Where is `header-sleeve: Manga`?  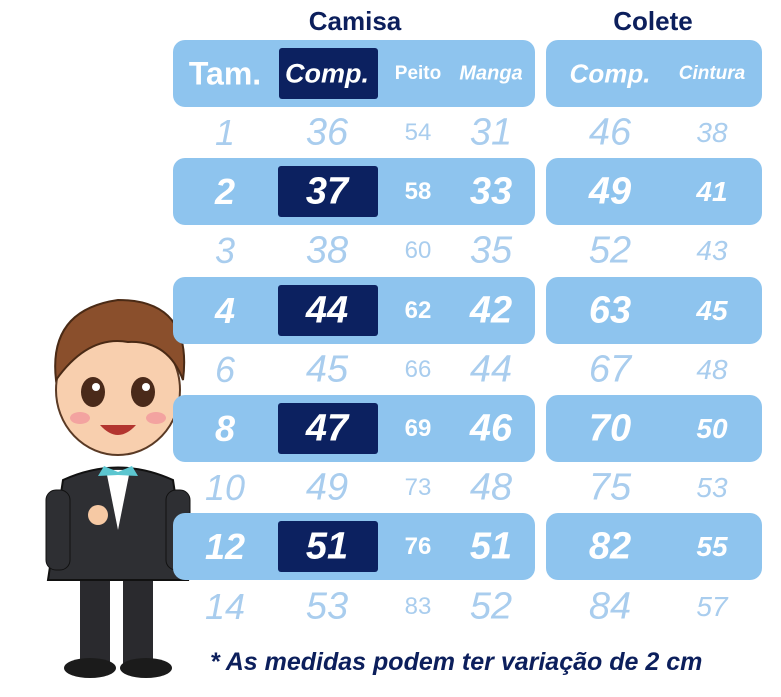 header-sleeve: Manga is located at coordinates (491, 73).